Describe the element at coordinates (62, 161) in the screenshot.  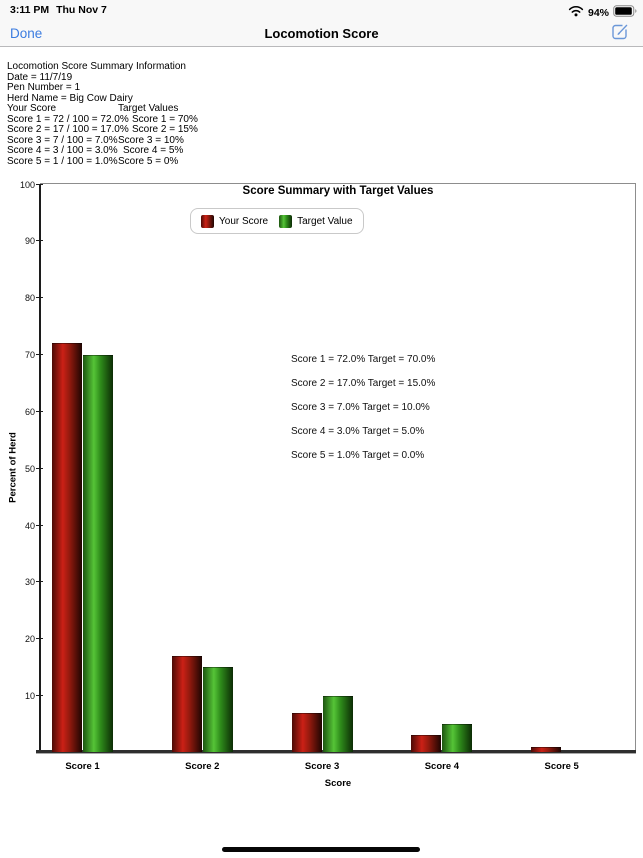
I see `summary-your-score: Score 5 = 1 / 100 = 1.0%` at that location.